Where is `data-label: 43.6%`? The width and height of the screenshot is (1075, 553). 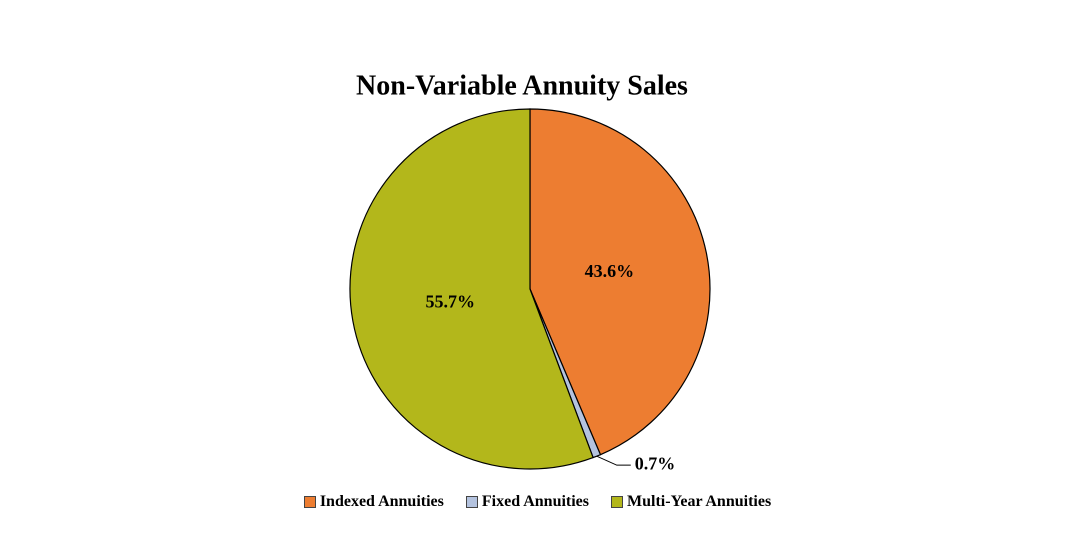
data-label: 43.6% is located at coordinates (610, 271).